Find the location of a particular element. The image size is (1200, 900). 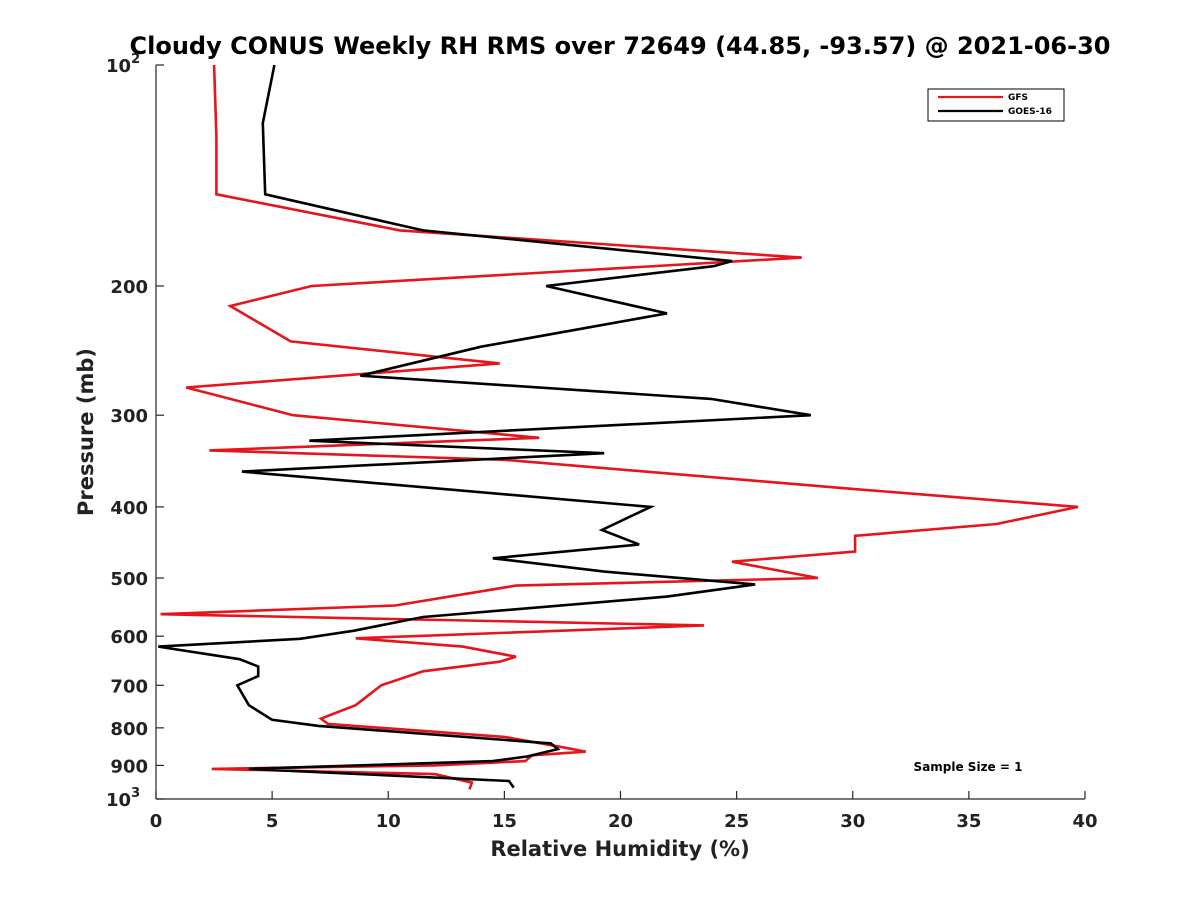

x-tick-label: 0 is located at coordinates (156, 821).